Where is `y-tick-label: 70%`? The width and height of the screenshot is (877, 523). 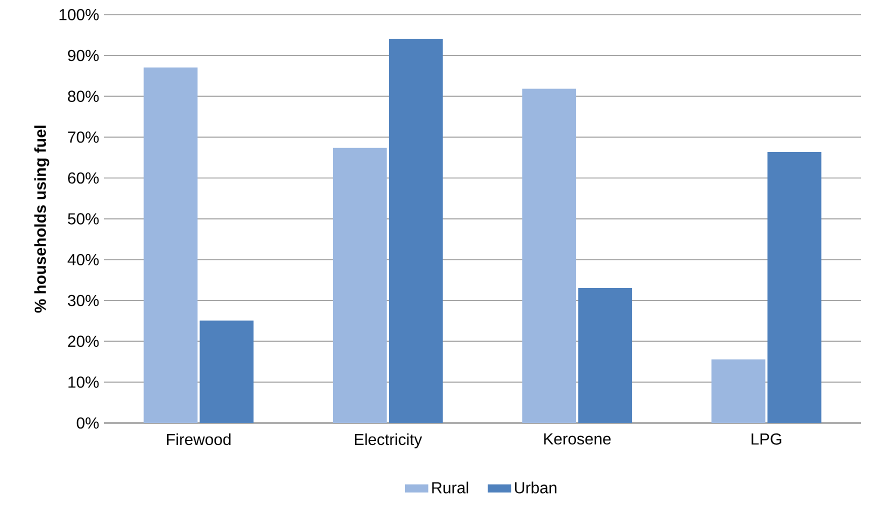 y-tick-label: 70% is located at coordinates (83, 137).